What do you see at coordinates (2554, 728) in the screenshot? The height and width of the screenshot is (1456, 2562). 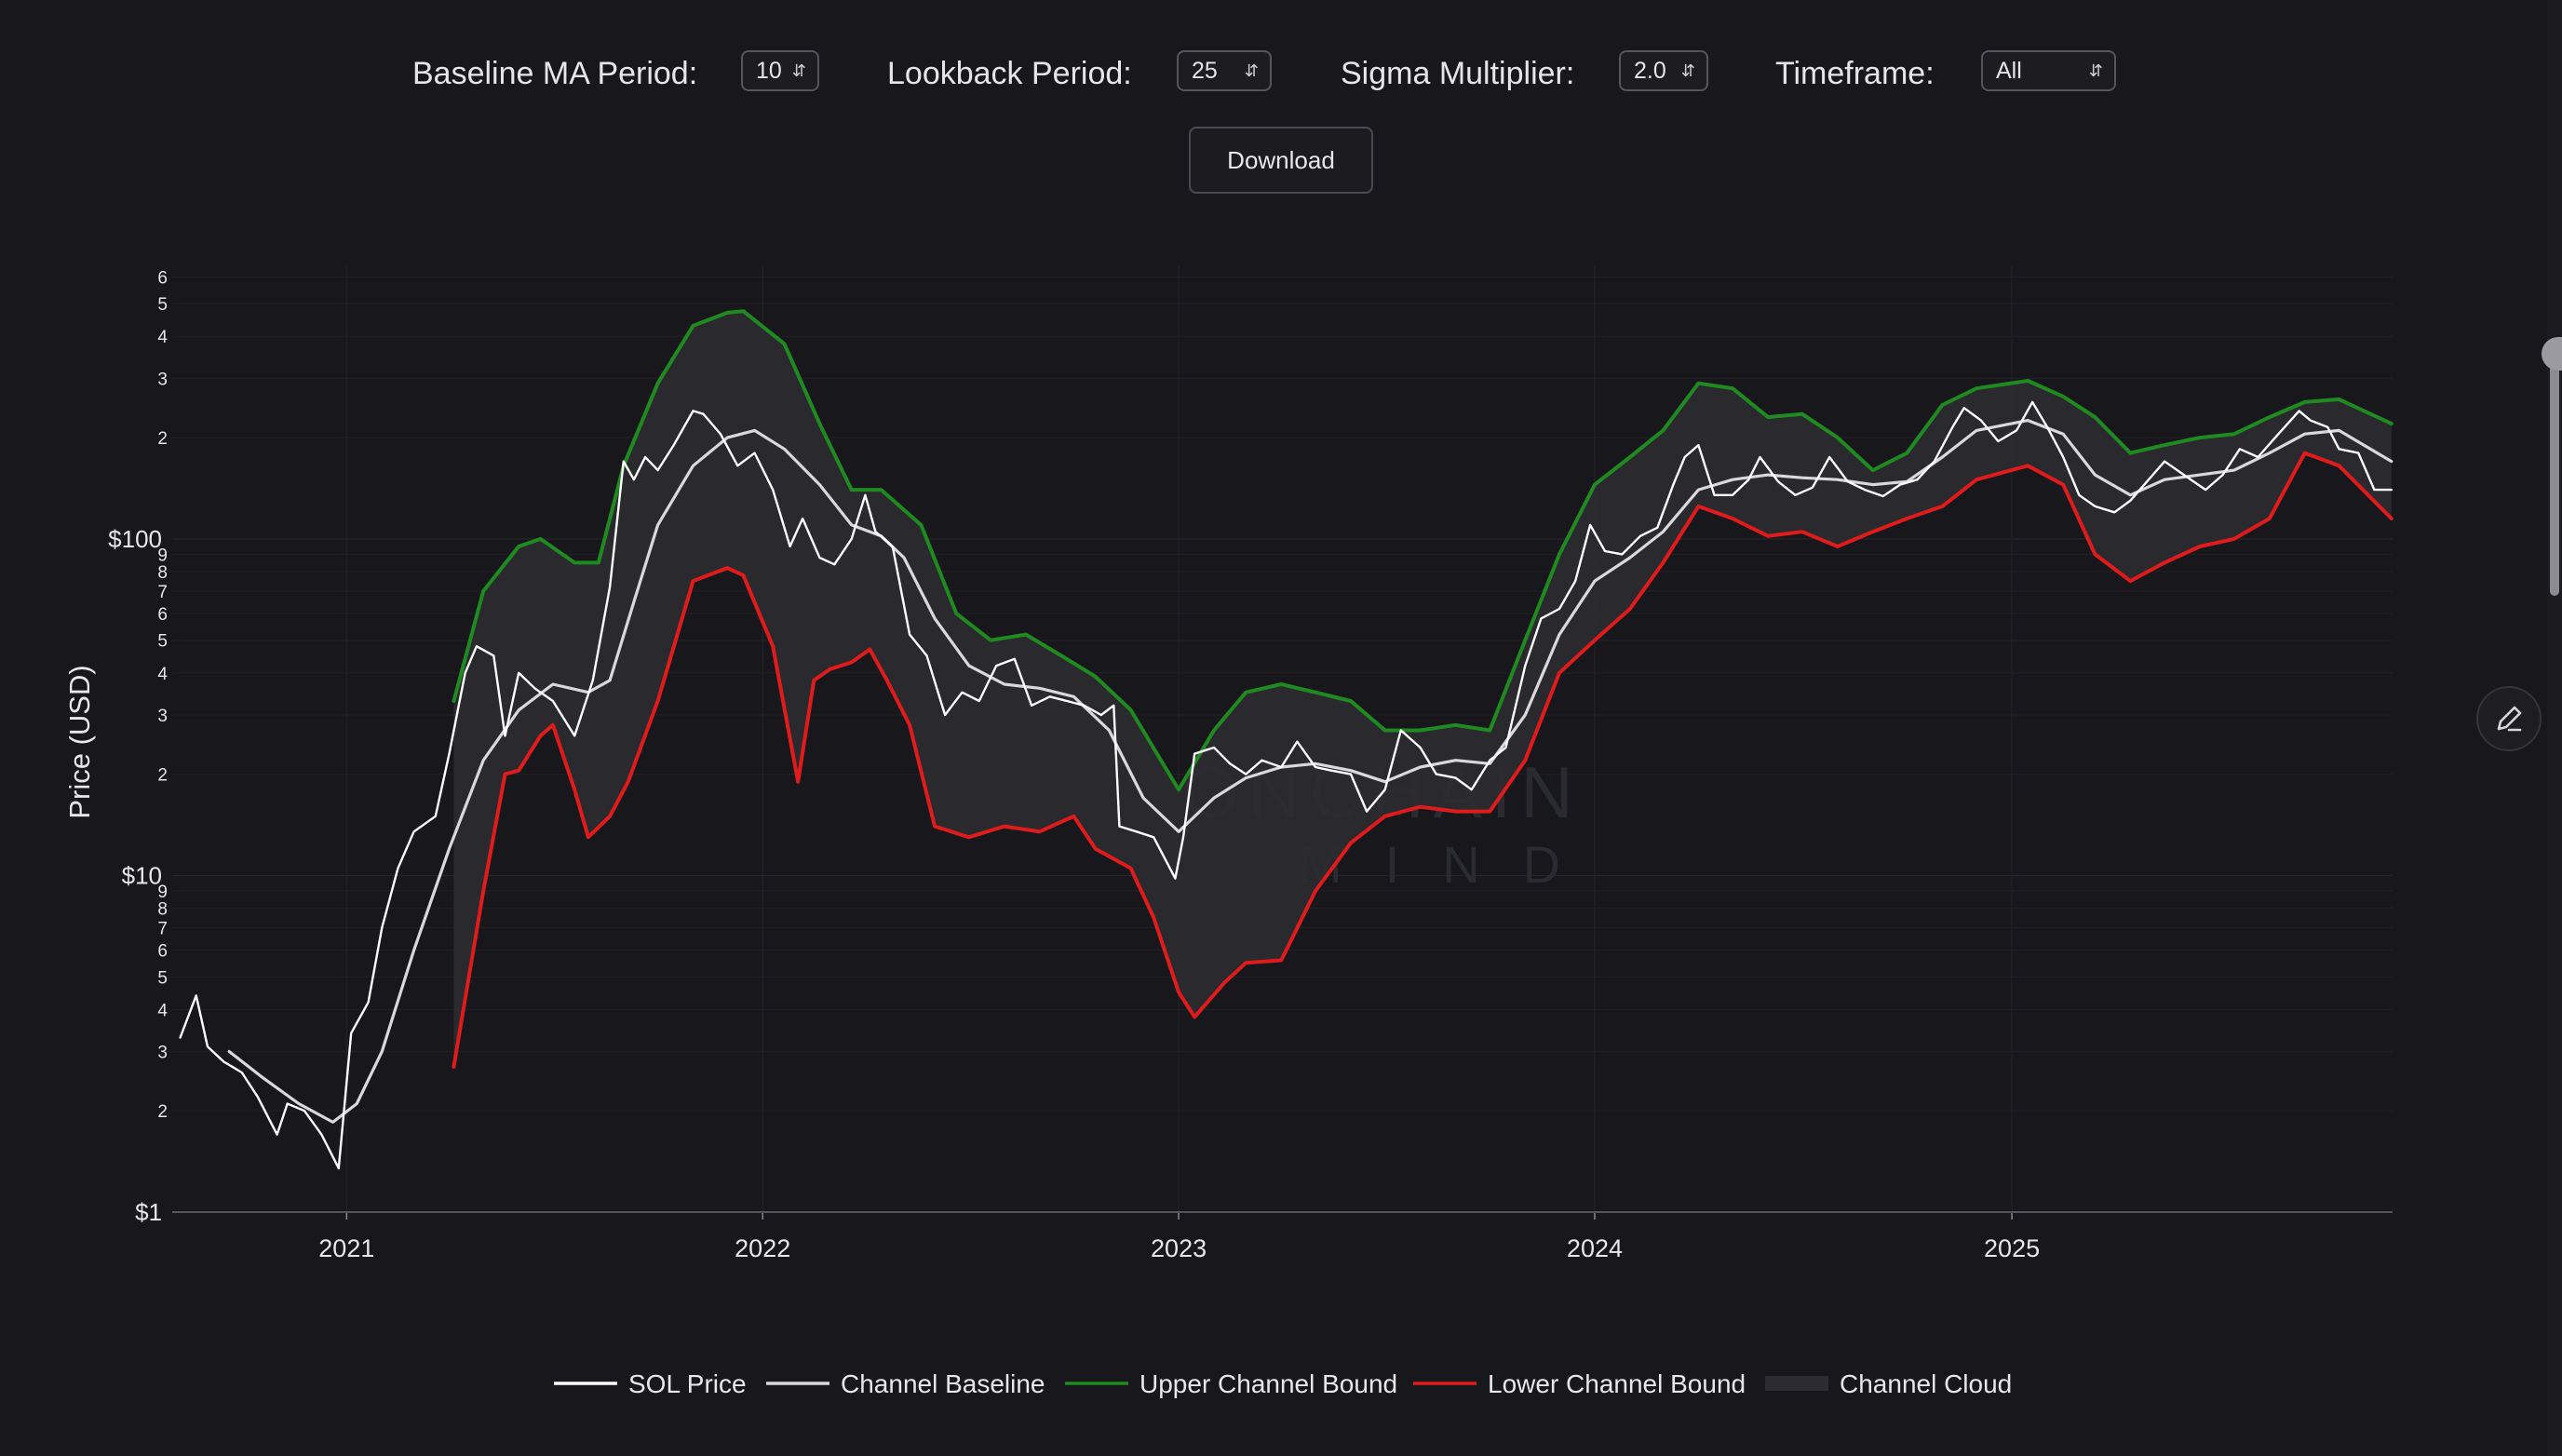 I see `scrollbar` at bounding box center [2554, 728].